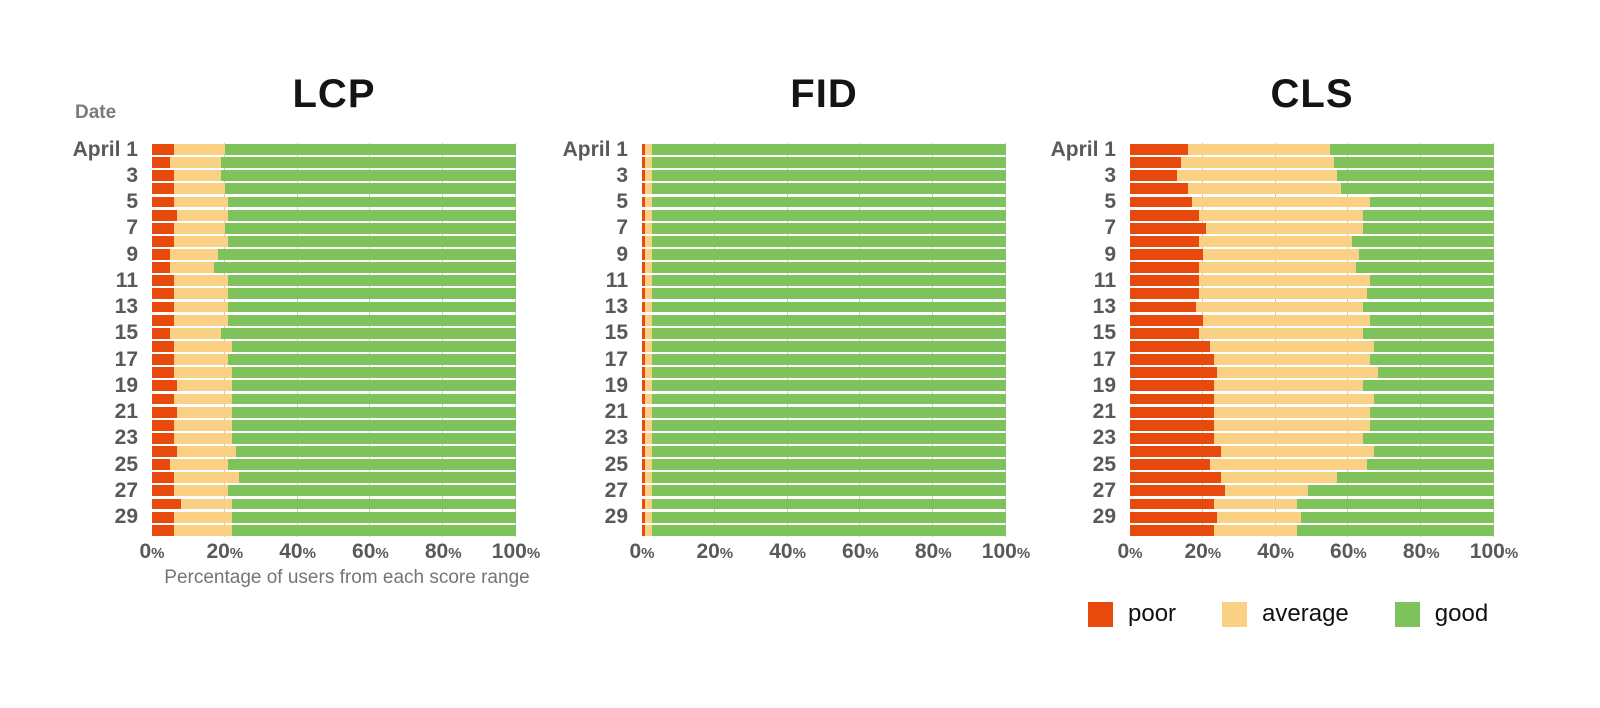  I want to click on legend-item-average: average, so click(1285, 614).